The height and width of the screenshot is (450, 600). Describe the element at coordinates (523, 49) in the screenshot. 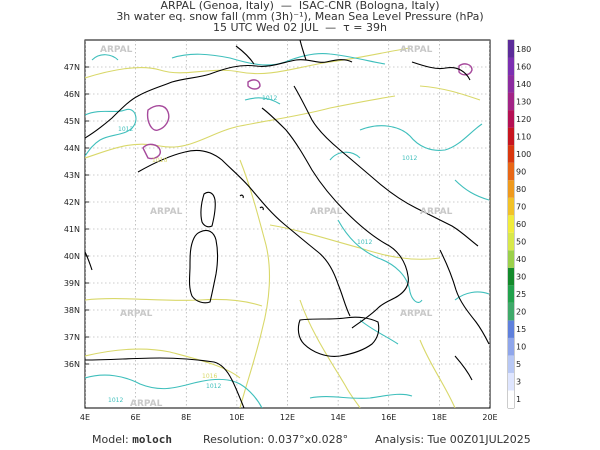

I see `colorbar-label: 180` at that location.